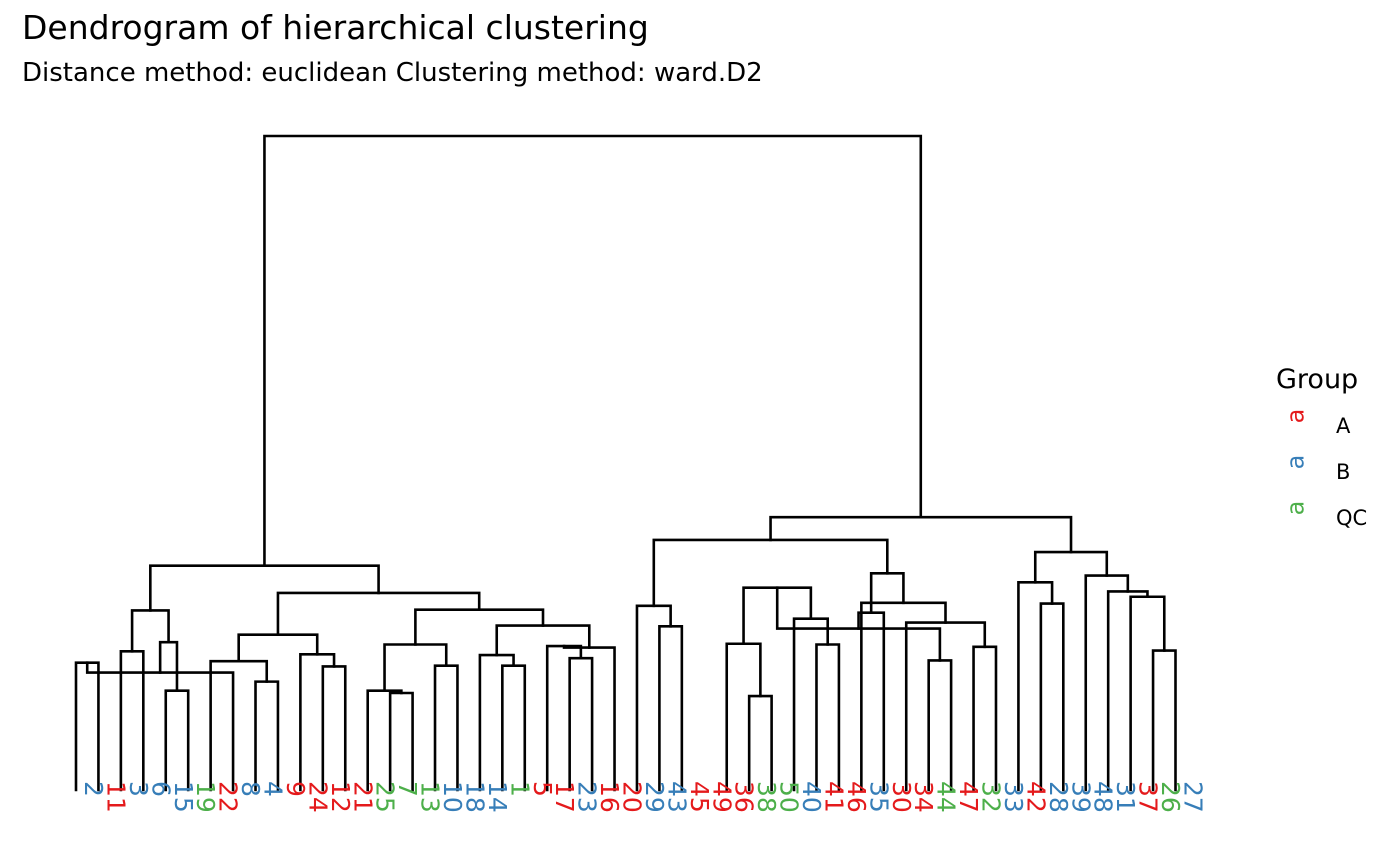 Image resolution: width=1400 pixels, height=866 pixels. I want to click on leaf-label: 31, so click(1125, 797).